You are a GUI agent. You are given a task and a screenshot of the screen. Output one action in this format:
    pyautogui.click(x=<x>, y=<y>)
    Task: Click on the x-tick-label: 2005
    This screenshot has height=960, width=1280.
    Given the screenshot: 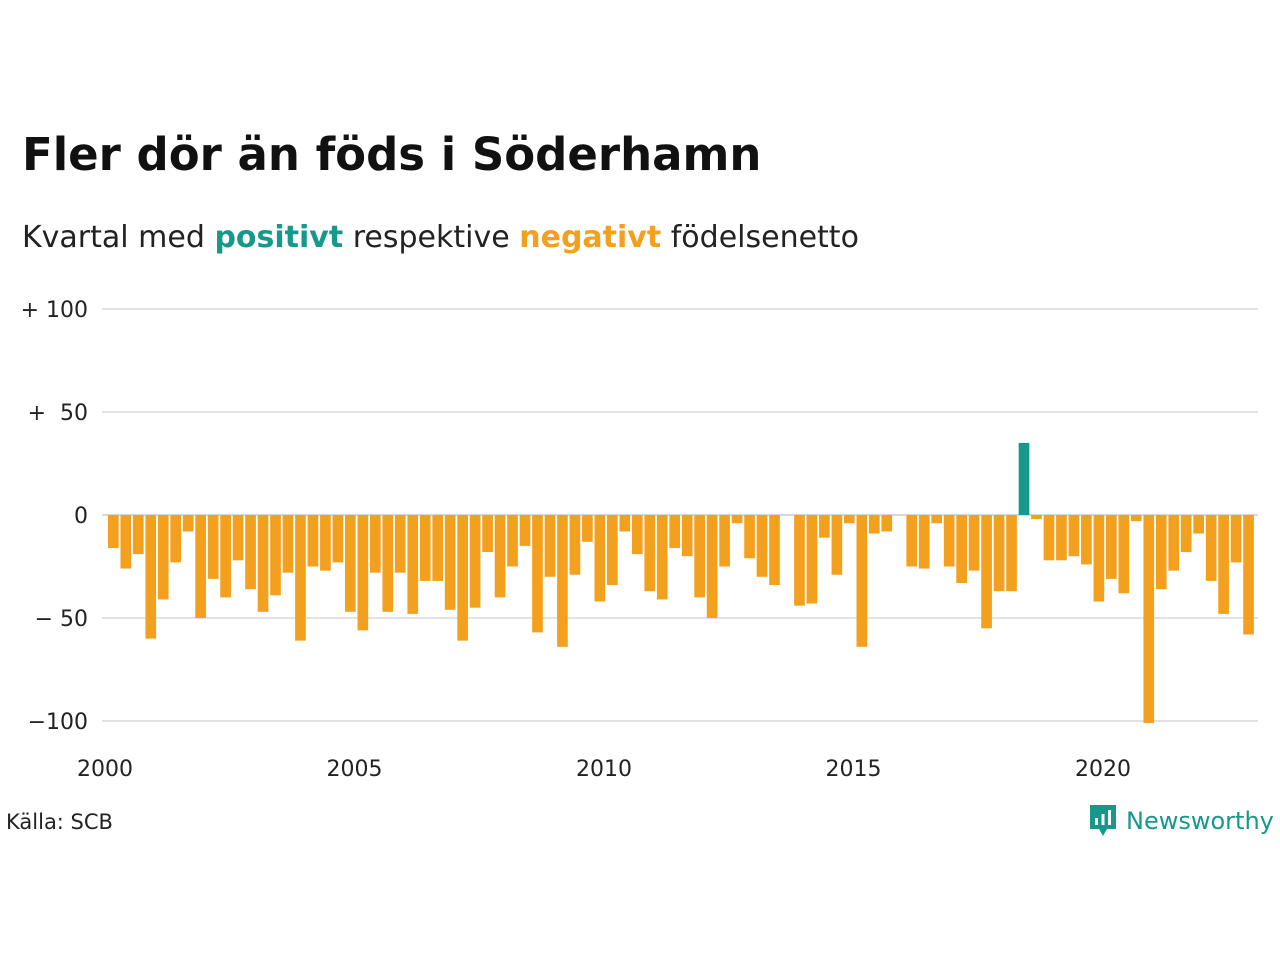 What is the action you would take?
    pyautogui.click(x=355, y=769)
    